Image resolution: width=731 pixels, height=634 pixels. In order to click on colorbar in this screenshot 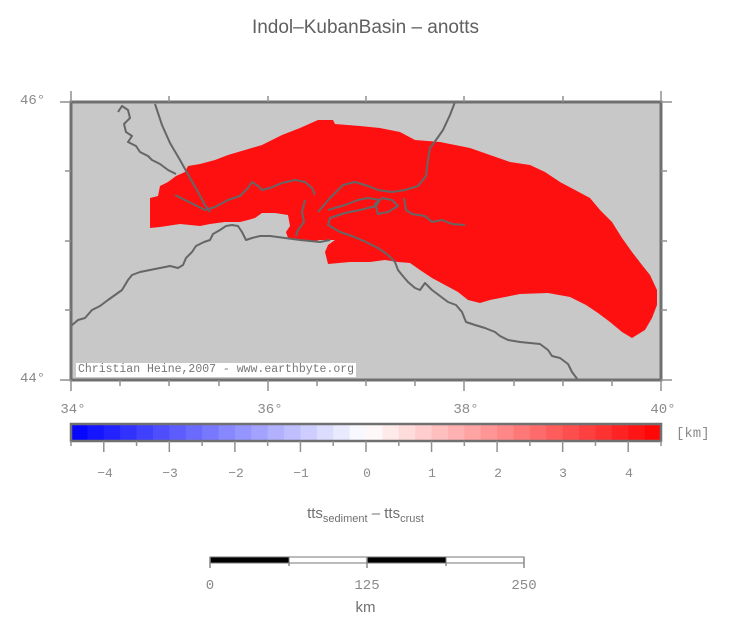, I will do `click(366, 432)`.